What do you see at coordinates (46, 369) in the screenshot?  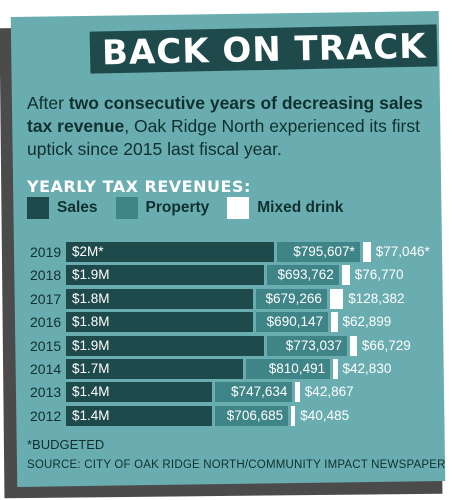 I see `year-label: 2014` at bounding box center [46, 369].